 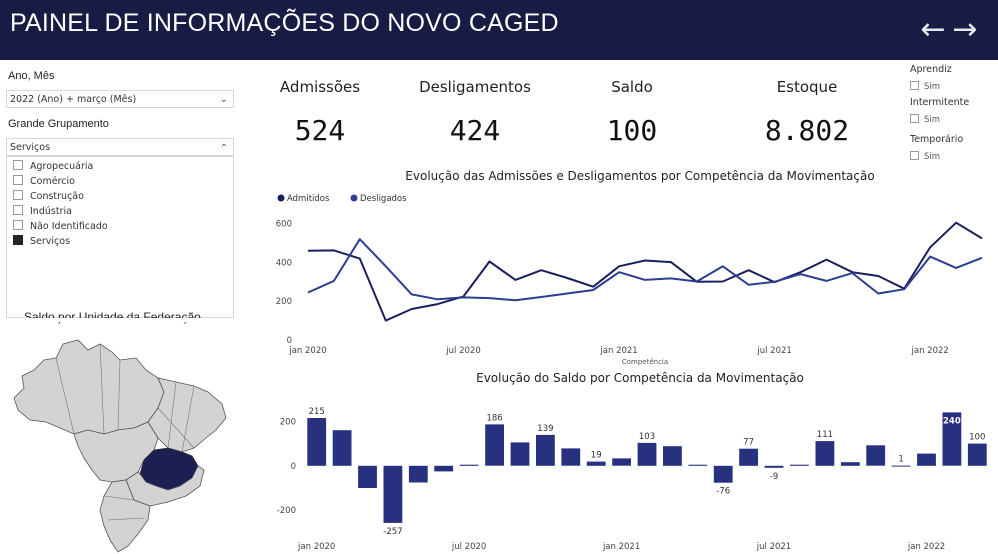 What do you see at coordinates (462, 351) in the screenshot?
I see `line-x-tick: jul 2020` at bounding box center [462, 351].